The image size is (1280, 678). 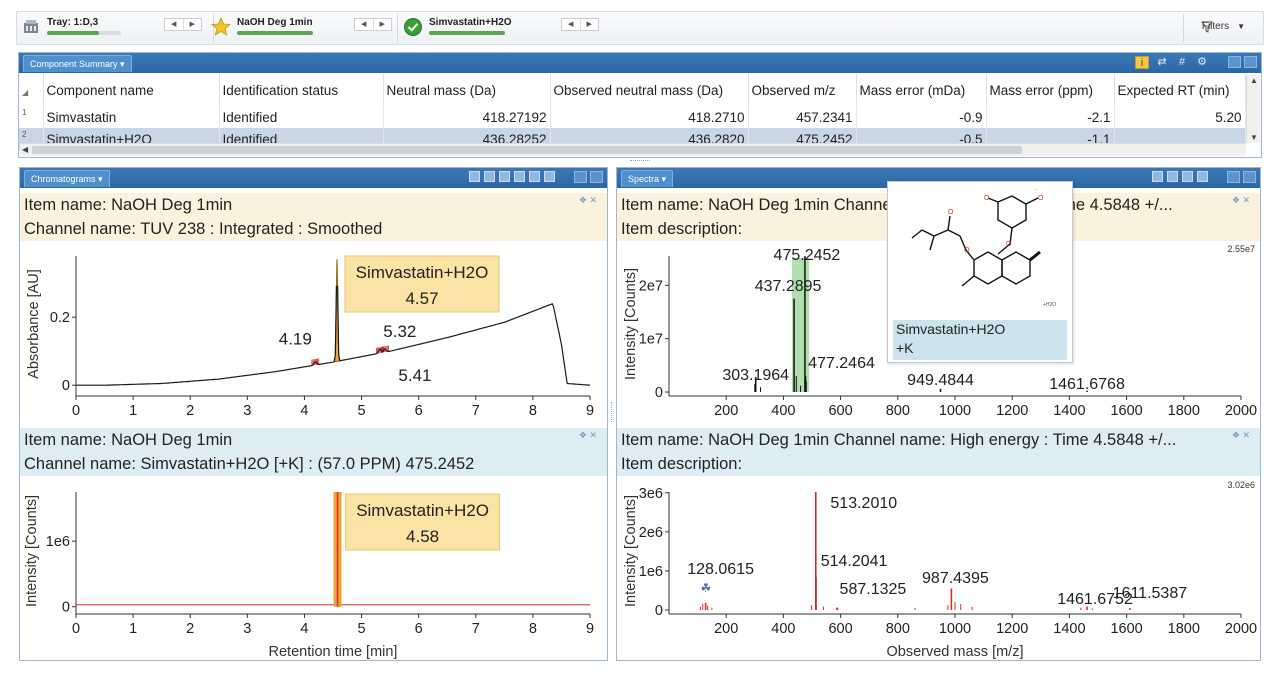 I want to click on chromatograms-tab: Chromatograms ▾, so click(x=67, y=178).